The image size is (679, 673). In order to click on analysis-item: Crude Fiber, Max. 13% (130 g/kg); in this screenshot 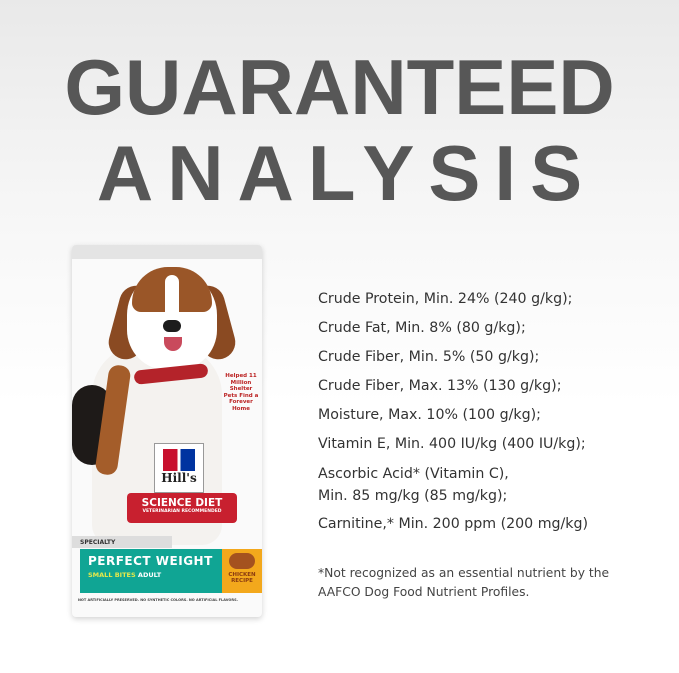, I will do `click(440, 386)`.